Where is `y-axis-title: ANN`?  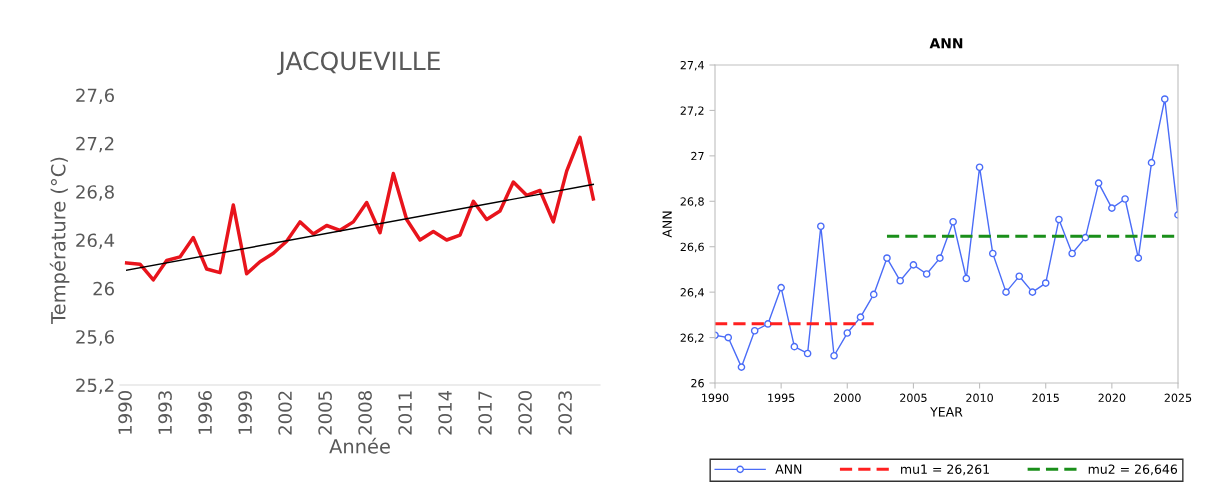
y-axis-title: ANN is located at coordinates (667, 224).